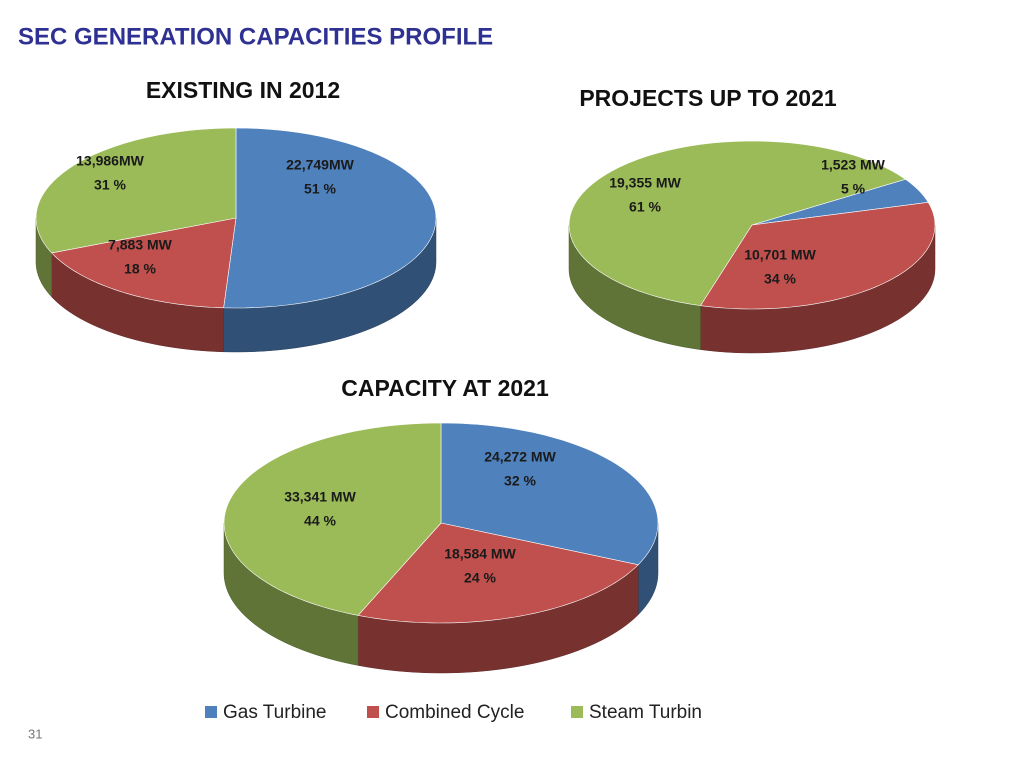 The width and height of the screenshot is (1024, 768). Describe the element at coordinates (320, 189) in the screenshot. I see `percent-label: 51 %` at that location.